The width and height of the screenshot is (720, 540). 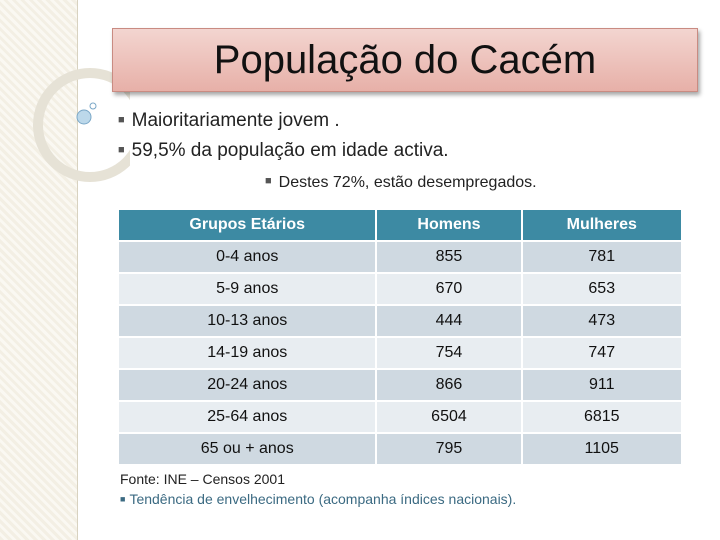 What do you see at coordinates (248, 289) in the screenshot?
I see `table-cell: 5-9 anos` at bounding box center [248, 289].